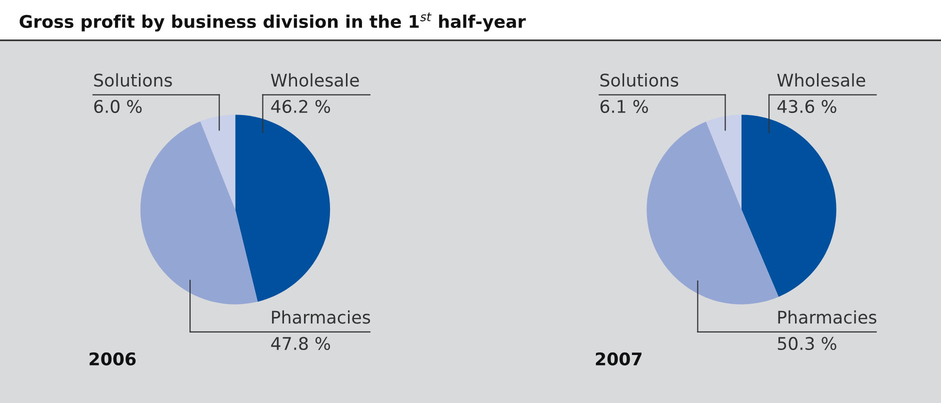  Describe the element at coordinates (300, 107) in the screenshot. I see `data-label: 46.2 %` at that location.